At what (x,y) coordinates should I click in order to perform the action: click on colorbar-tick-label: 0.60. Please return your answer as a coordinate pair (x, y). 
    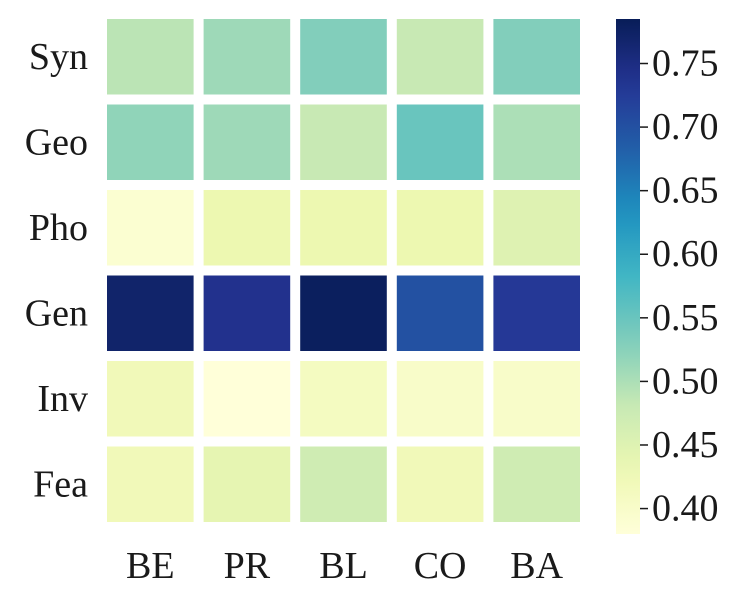
    Looking at the image, I should click on (685, 254).